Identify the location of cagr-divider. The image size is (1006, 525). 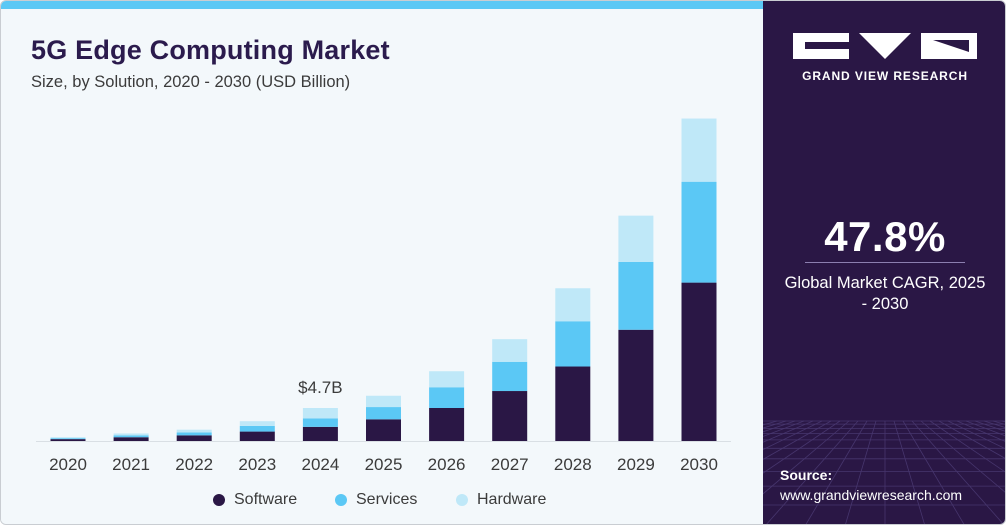
(885, 262).